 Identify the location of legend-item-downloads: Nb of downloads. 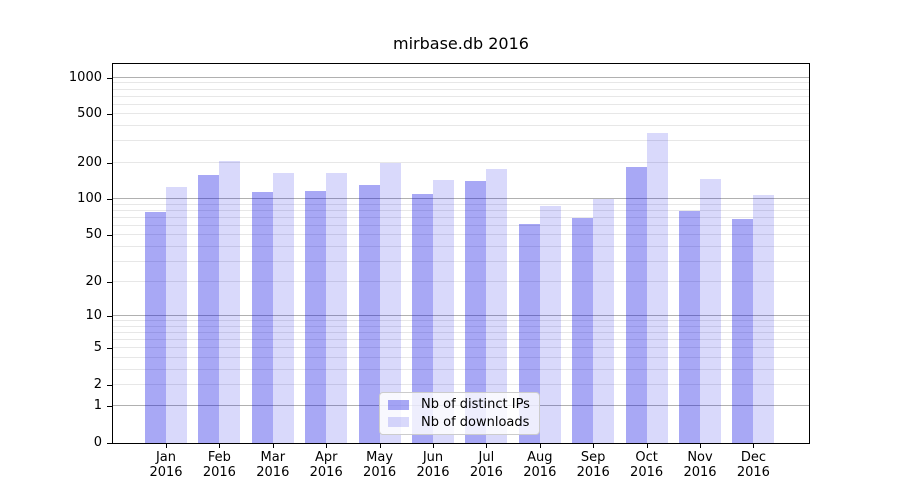
(459, 422).